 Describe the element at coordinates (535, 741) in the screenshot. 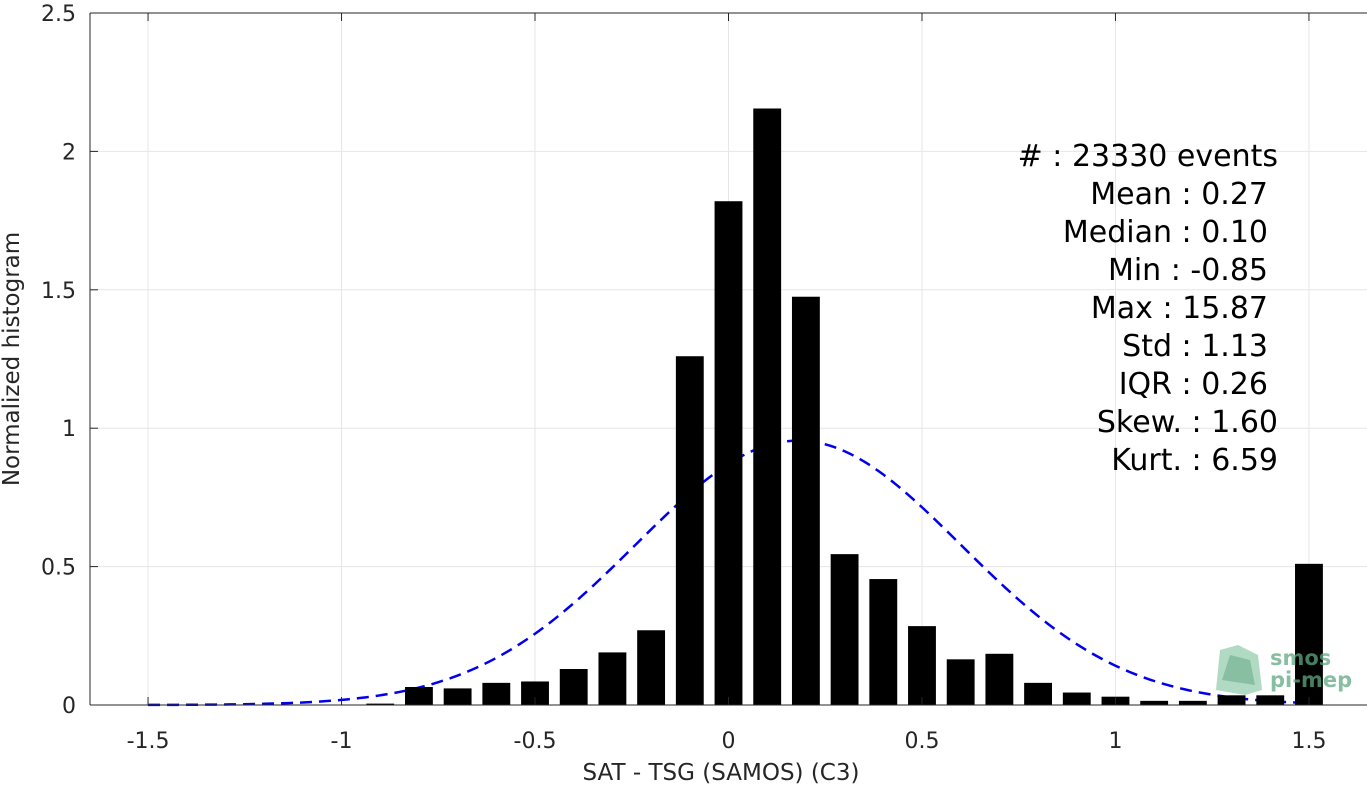

I see `x-tick-label: -0.5` at that location.